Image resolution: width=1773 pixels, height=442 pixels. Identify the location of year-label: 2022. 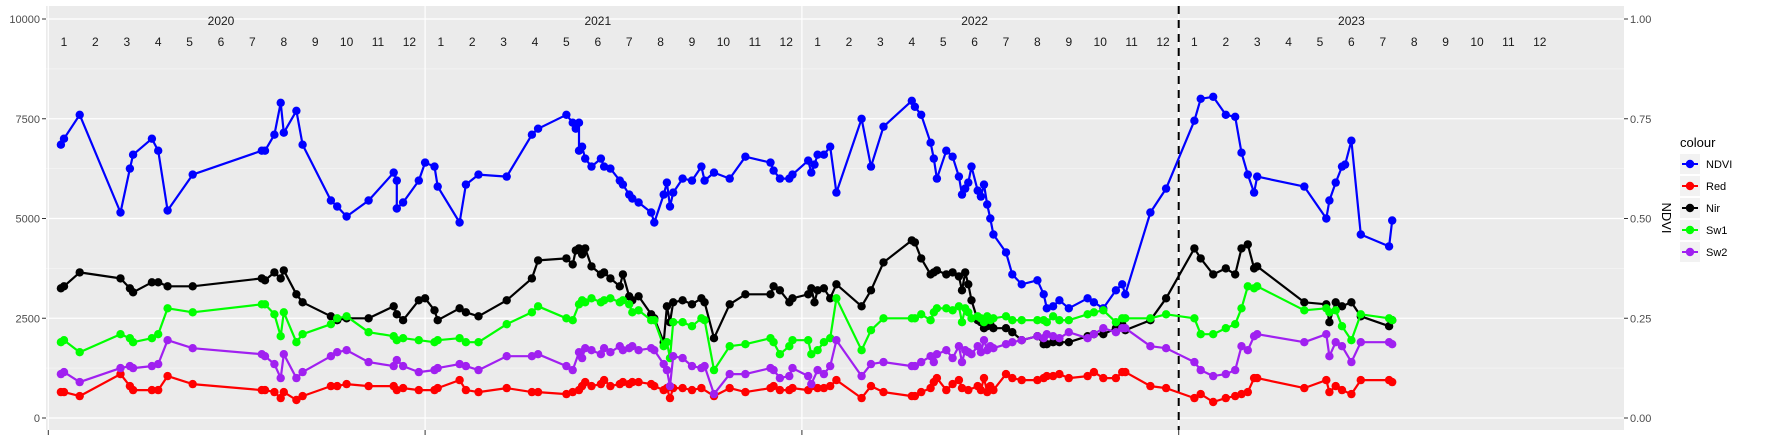
(974, 21).